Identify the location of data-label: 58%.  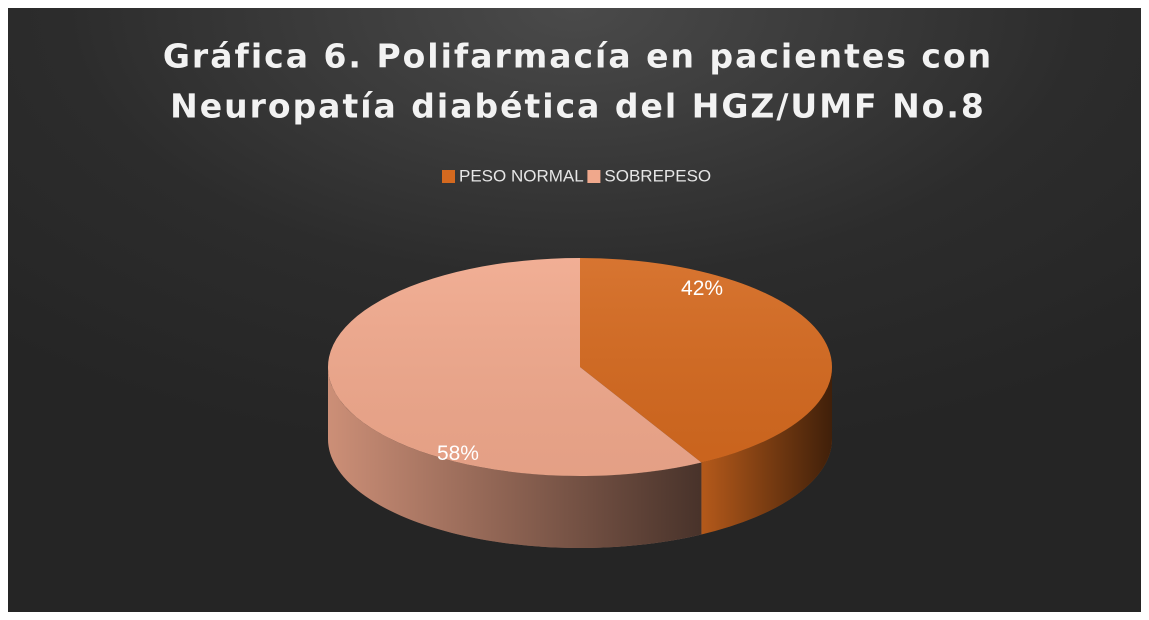
(458, 453).